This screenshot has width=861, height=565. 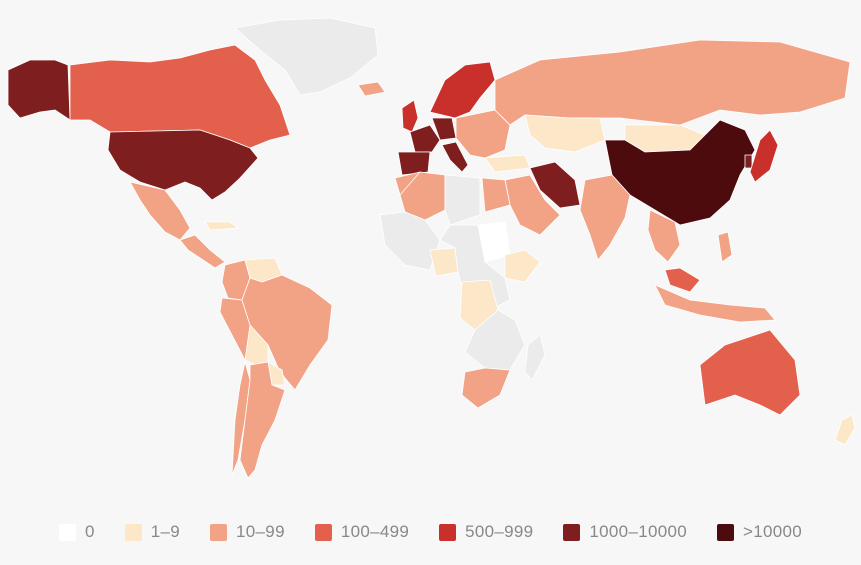 I want to click on region-malaysia, so click(x=682, y=280).